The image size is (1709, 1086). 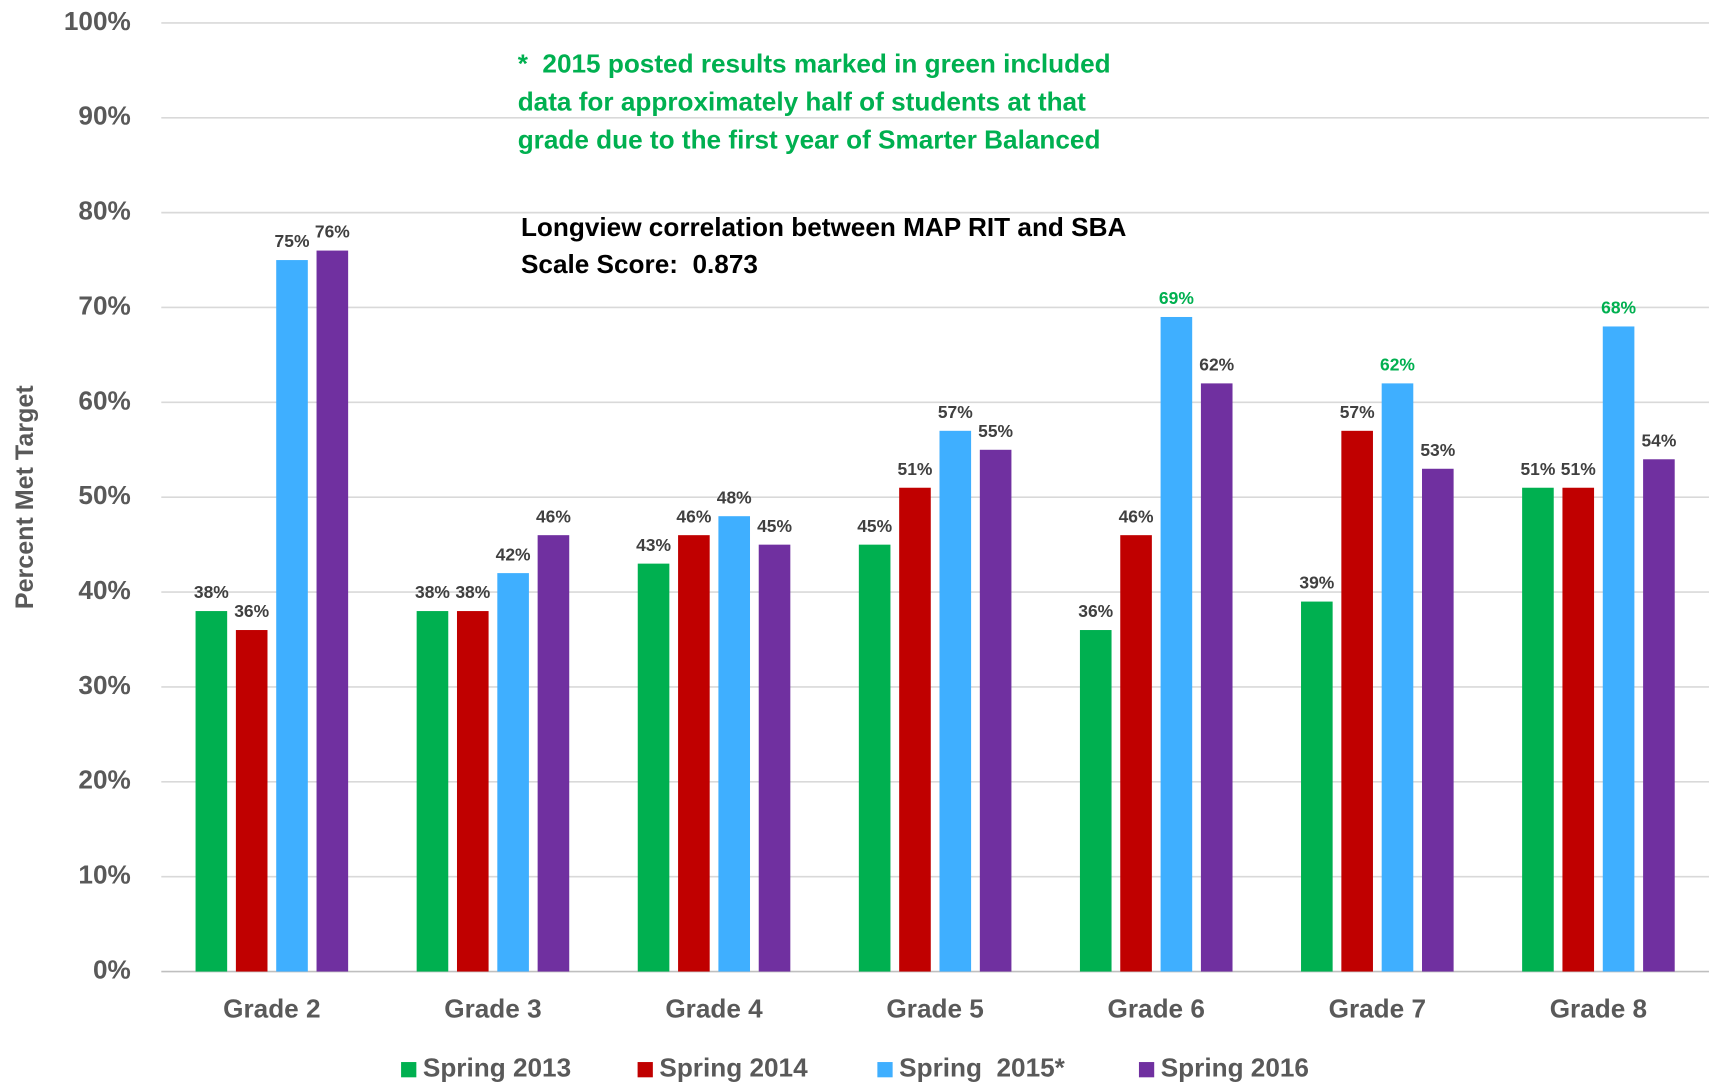 I want to click on value-label: 55%, so click(x=995, y=431).